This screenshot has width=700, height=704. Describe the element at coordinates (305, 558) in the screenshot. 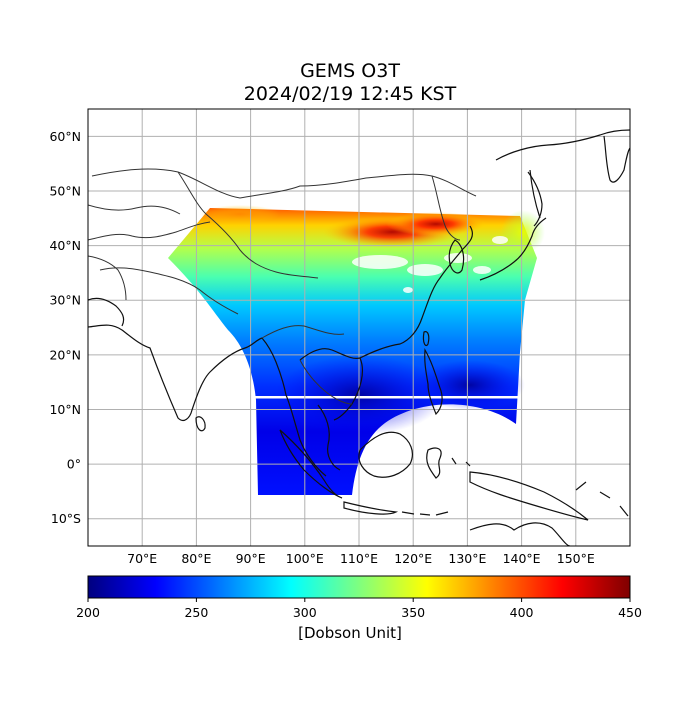

I see `longitude-label: 100°E` at that location.